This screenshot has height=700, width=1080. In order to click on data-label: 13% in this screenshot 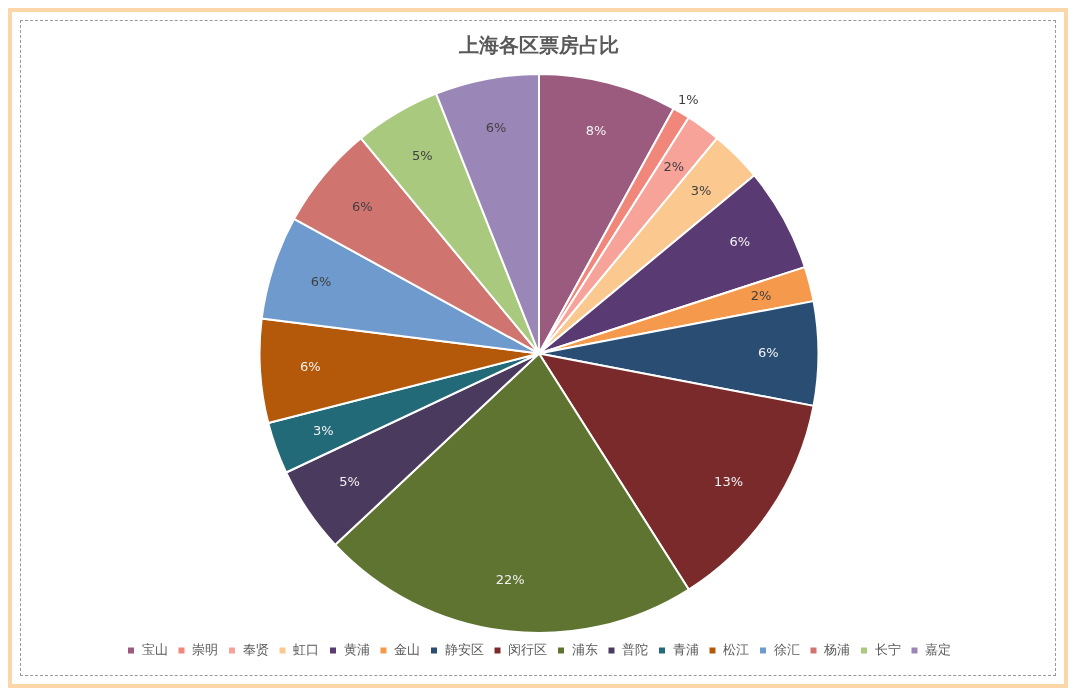, I will do `click(729, 481)`.